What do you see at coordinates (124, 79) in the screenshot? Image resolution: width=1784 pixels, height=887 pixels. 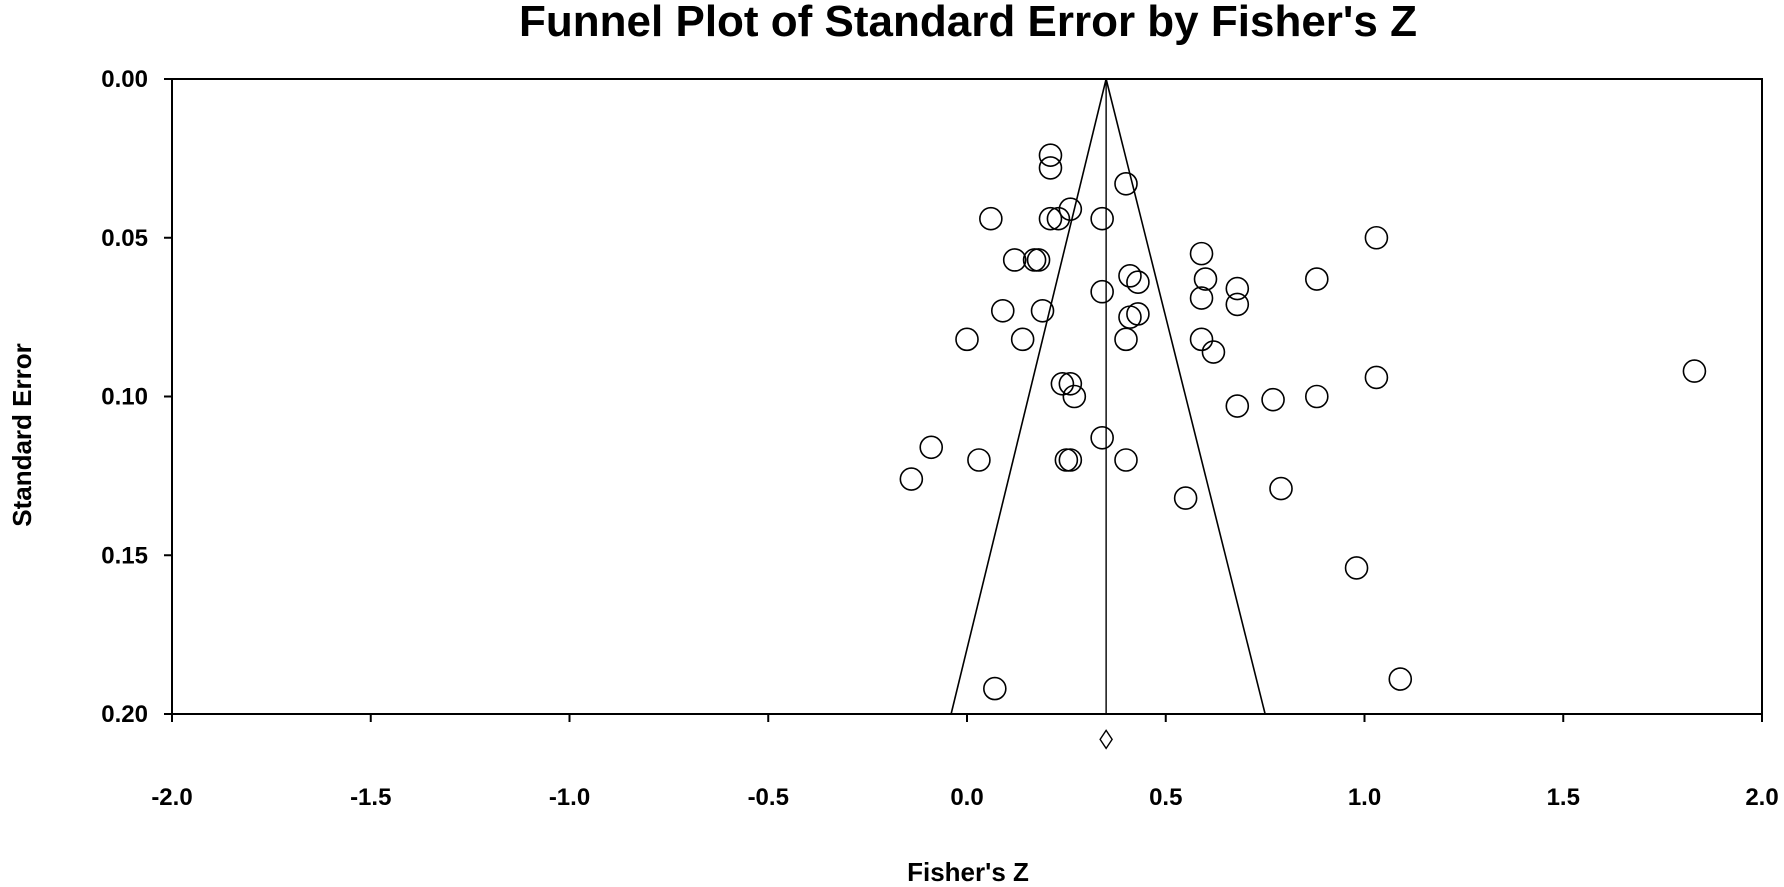 I see `y-tick-label: 0.00` at bounding box center [124, 79].